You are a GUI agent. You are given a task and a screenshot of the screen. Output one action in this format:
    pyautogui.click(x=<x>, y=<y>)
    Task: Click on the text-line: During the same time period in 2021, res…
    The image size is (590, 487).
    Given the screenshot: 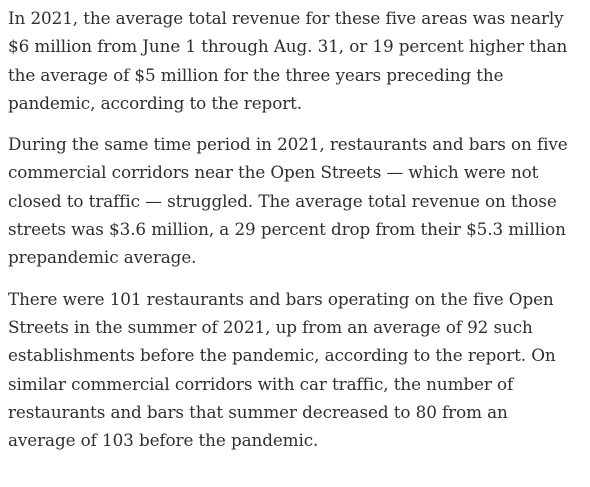 What is the action you would take?
    pyautogui.click(x=288, y=144)
    